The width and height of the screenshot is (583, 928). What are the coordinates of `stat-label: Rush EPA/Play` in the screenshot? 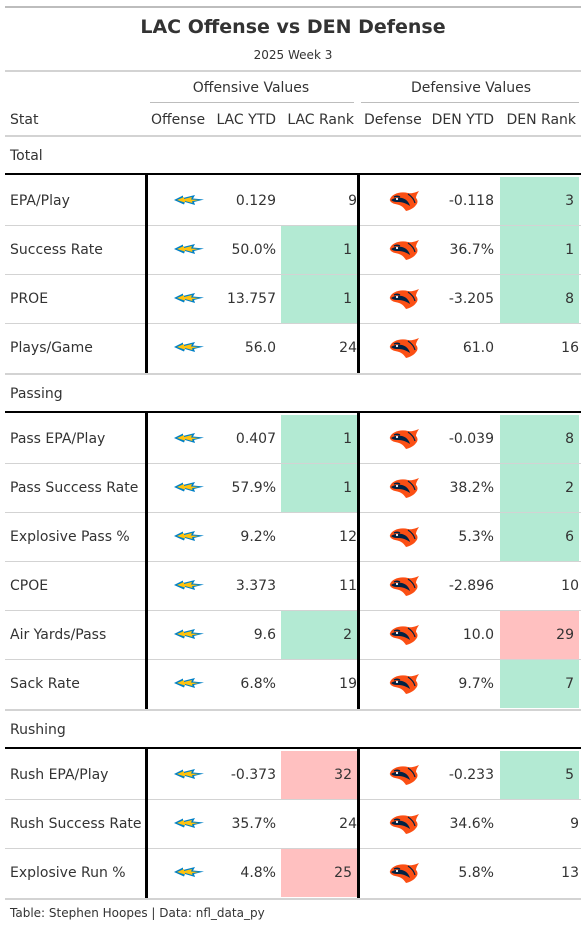 It's located at (59, 775).